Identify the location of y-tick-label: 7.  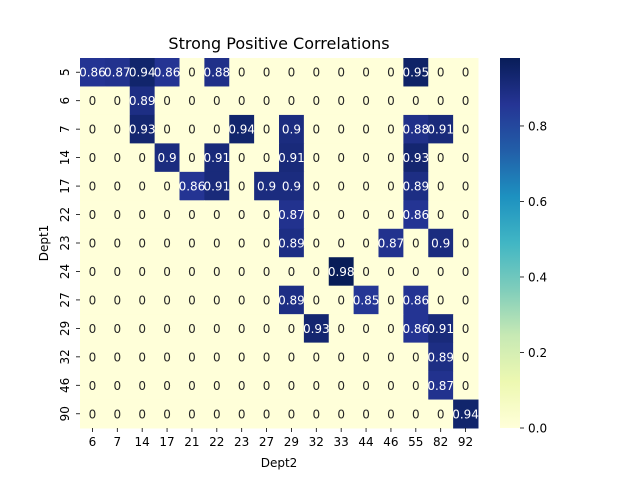
(65, 129).